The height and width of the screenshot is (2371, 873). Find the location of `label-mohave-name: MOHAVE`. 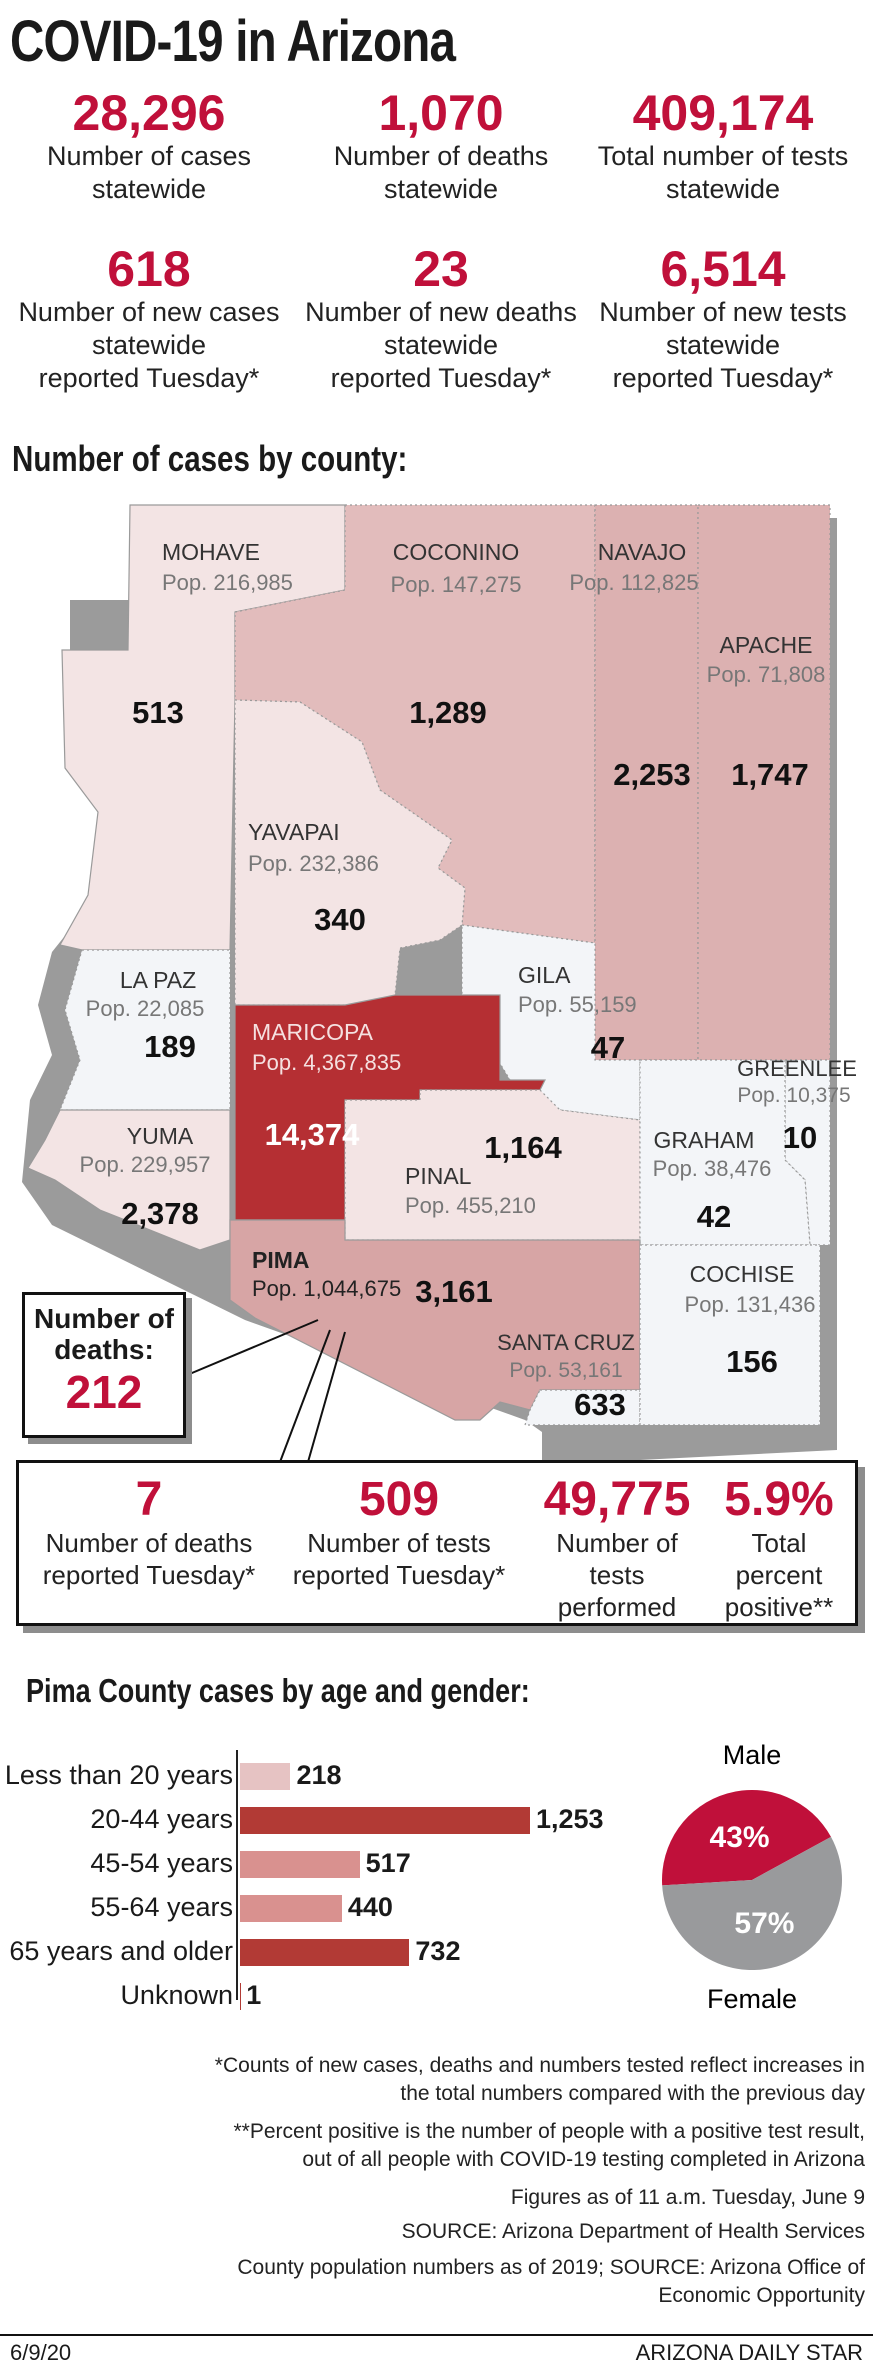

label-mohave-name: MOHAVE is located at coordinates (211, 552).